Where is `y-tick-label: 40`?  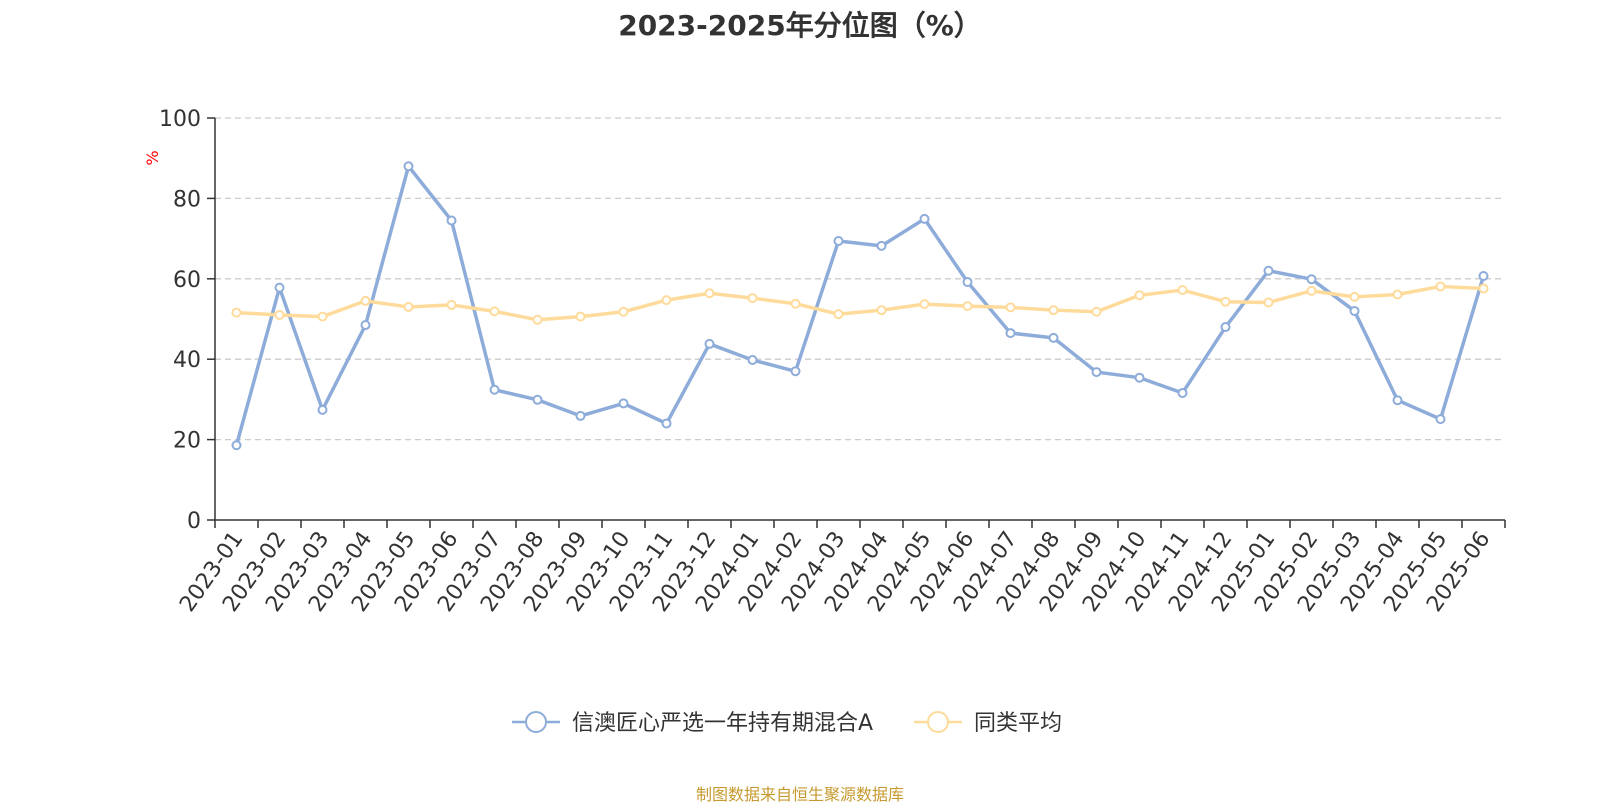
y-tick-label: 40 is located at coordinates (187, 360).